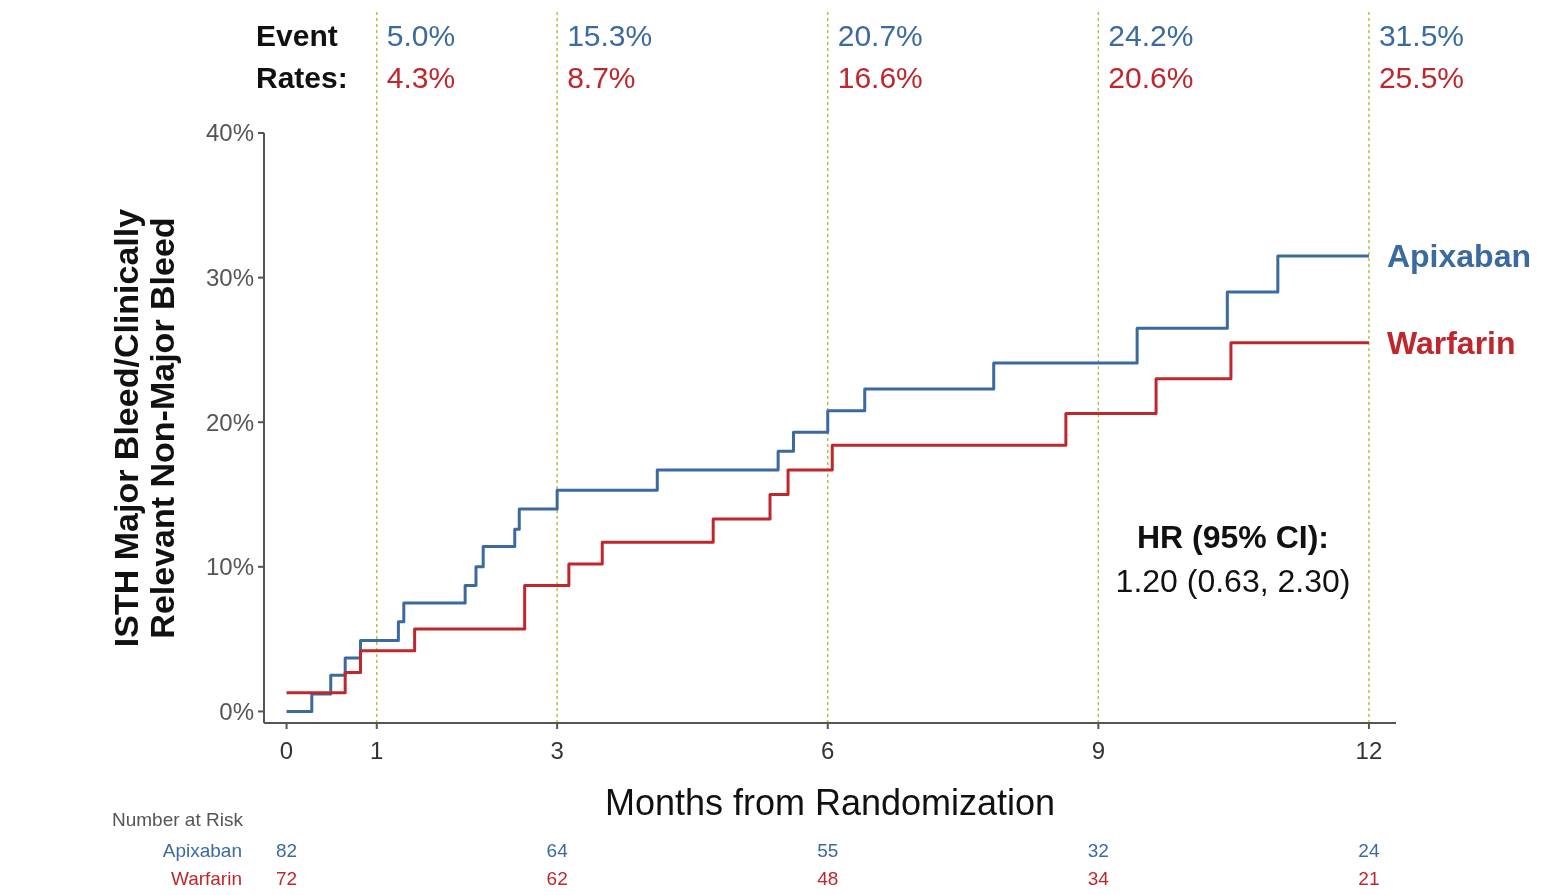 The image size is (1550, 895). What do you see at coordinates (828, 850) in the screenshot?
I see `text: 55` at bounding box center [828, 850].